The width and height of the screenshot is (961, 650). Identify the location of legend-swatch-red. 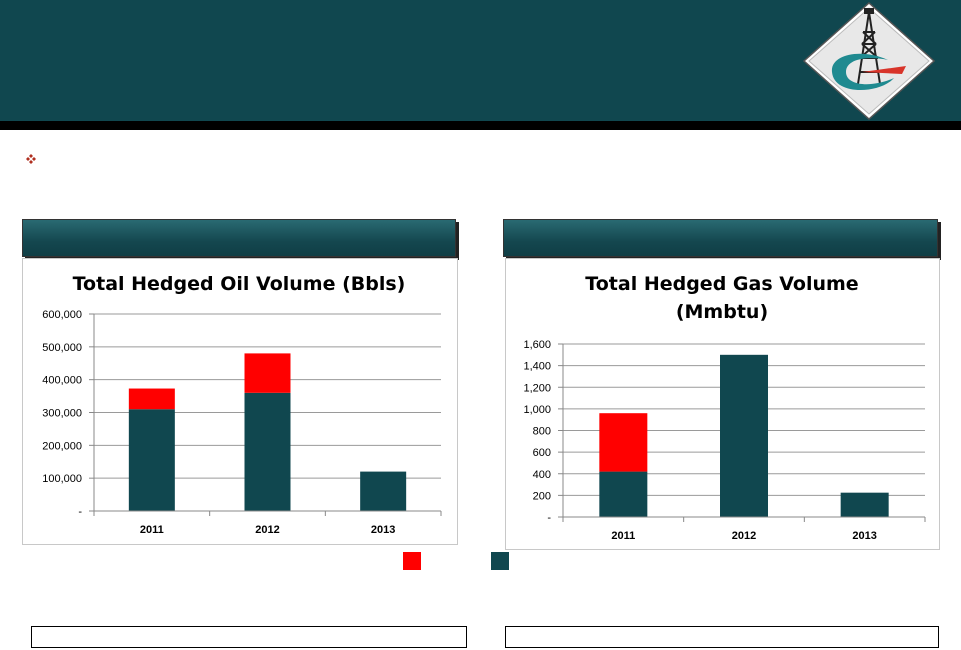
(412, 561).